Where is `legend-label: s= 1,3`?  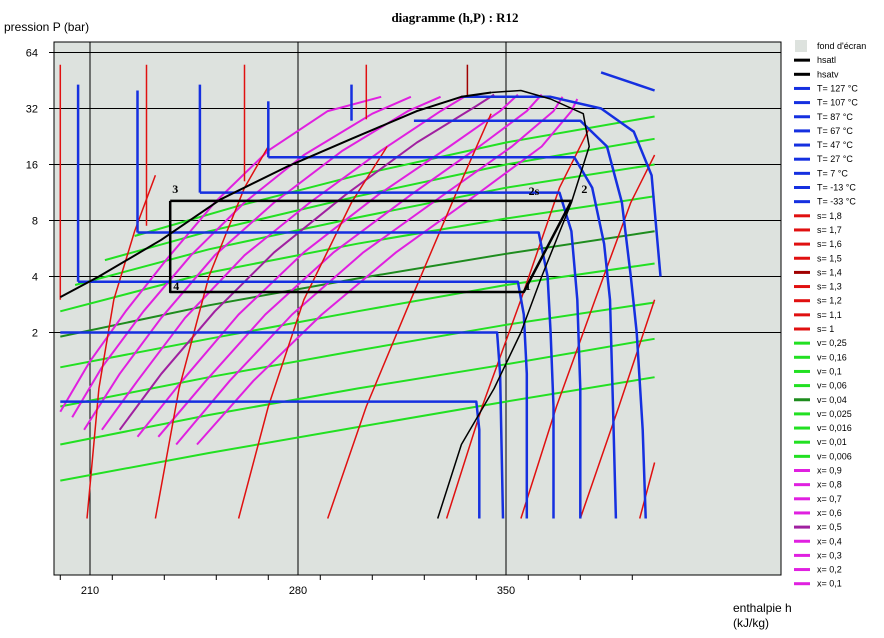
legend-label: s= 1,3 is located at coordinates (829, 287).